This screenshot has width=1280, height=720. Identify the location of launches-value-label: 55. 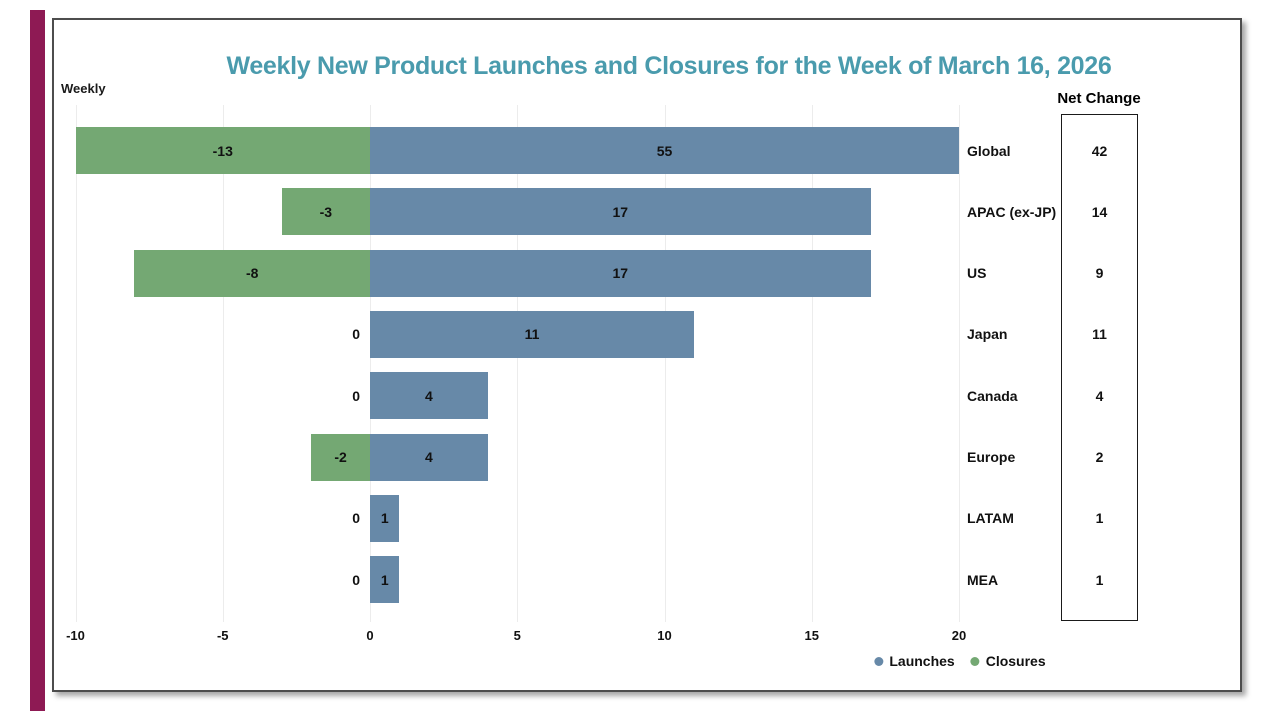
(664, 150).